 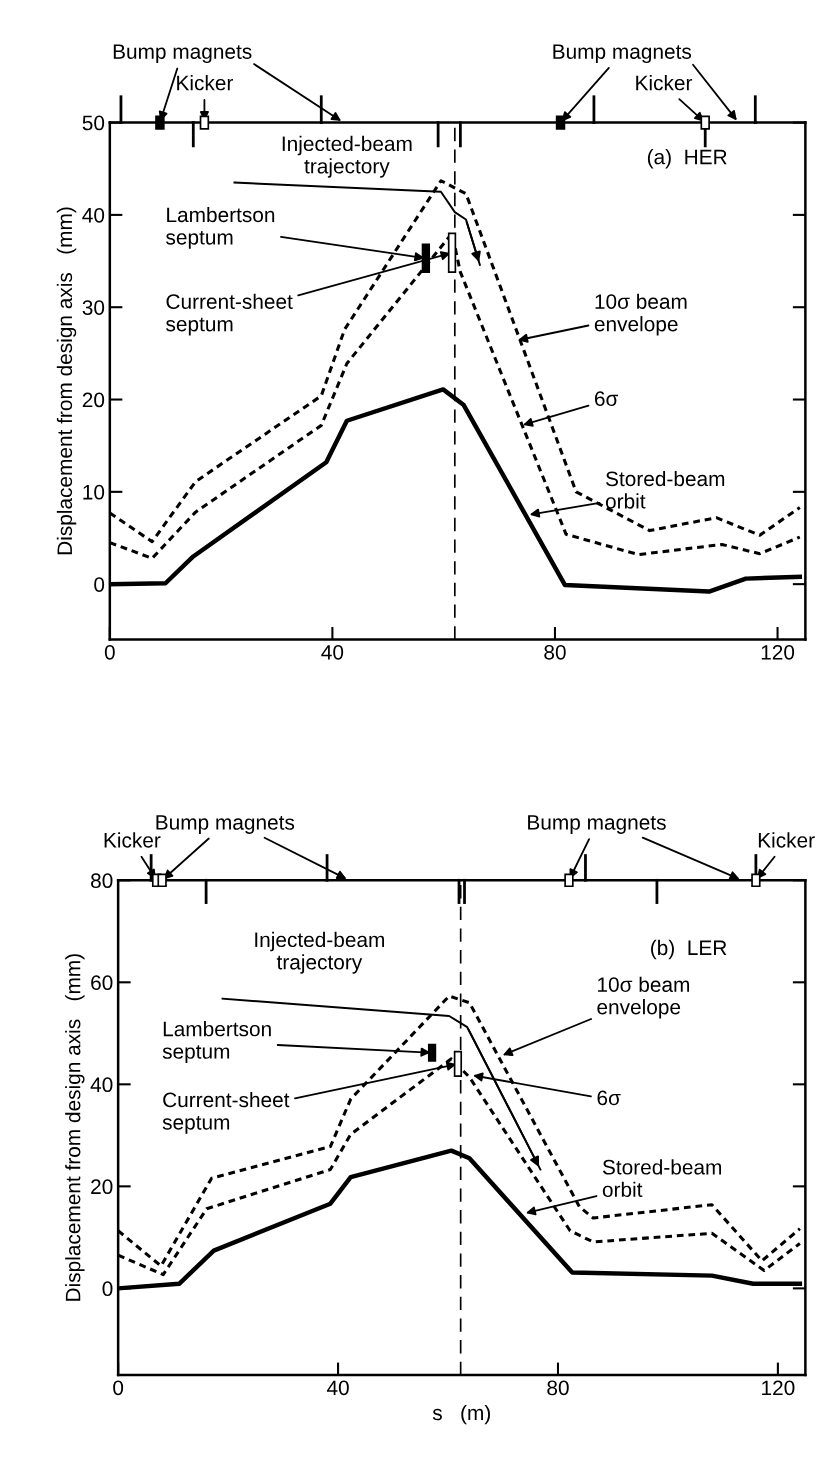 I want to click on text: (b) LER, so click(x=689, y=949).